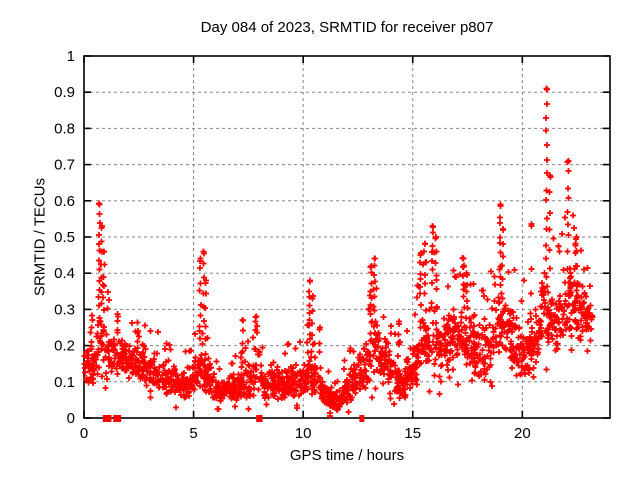 The width and height of the screenshot is (640, 480). I want to click on y-tick-label: 0.7, so click(64, 165).